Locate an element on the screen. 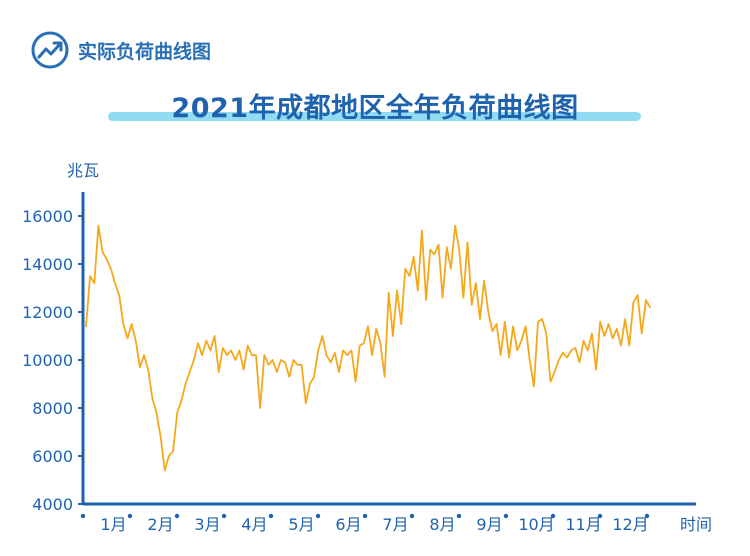 The height and width of the screenshot is (556, 750). chart-title: 2021年成都地区全年负荷曲线图 is located at coordinates (375, 108).